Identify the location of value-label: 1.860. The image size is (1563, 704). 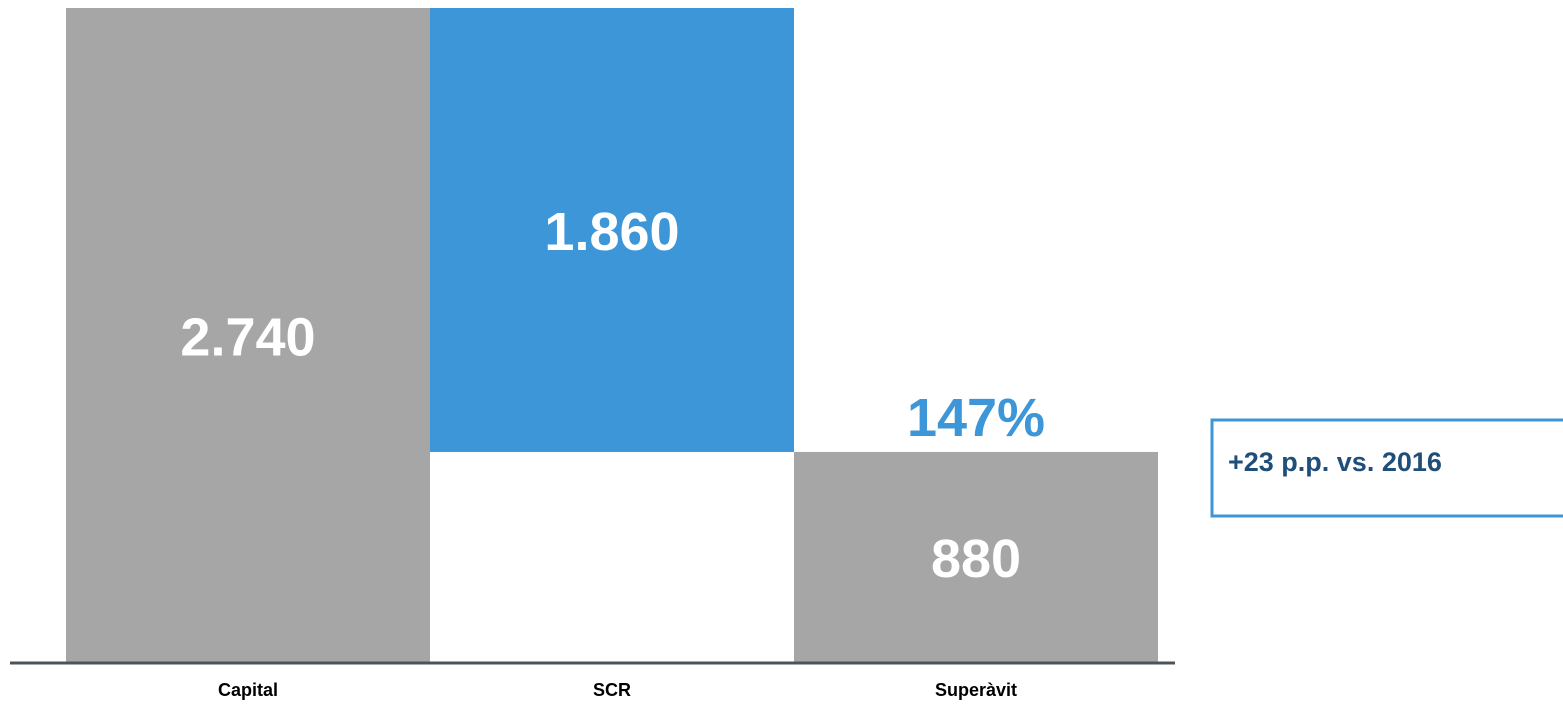
(611, 232).